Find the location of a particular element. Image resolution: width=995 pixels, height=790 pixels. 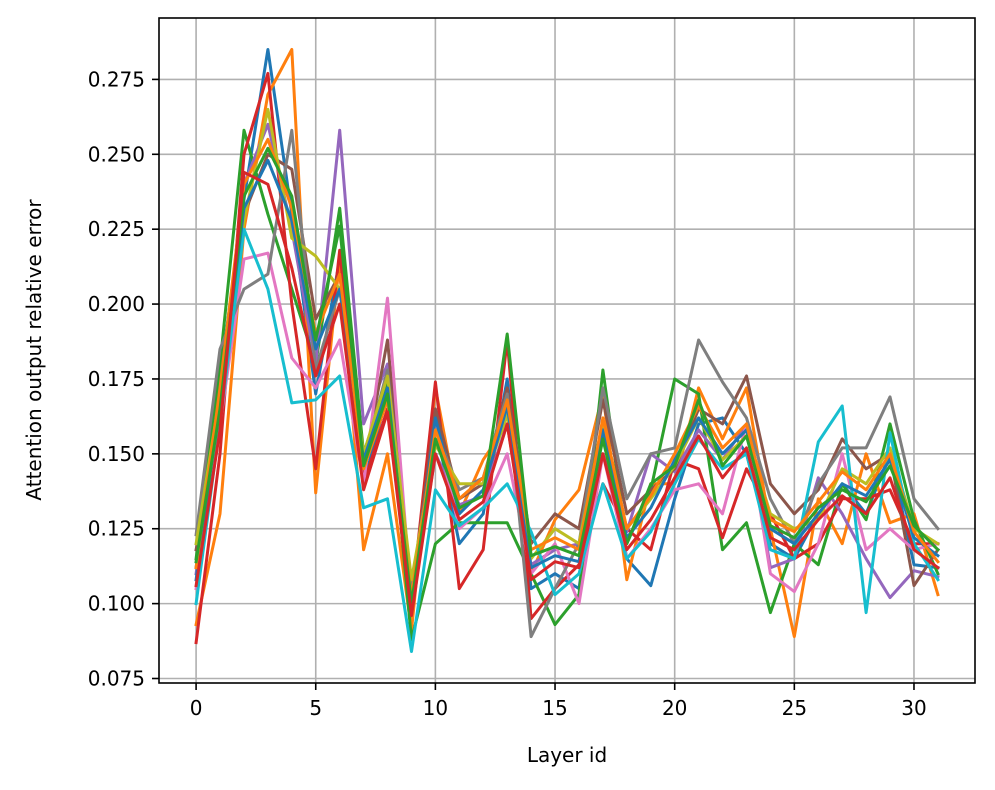

x-tick-label: 25 is located at coordinates (794, 708).